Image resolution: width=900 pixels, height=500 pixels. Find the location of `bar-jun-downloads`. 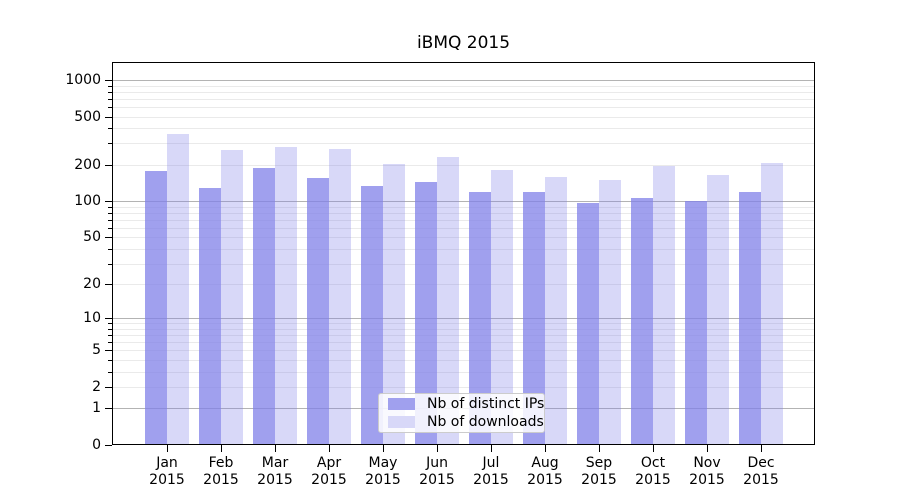

bar-jun-downloads is located at coordinates (448, 300).